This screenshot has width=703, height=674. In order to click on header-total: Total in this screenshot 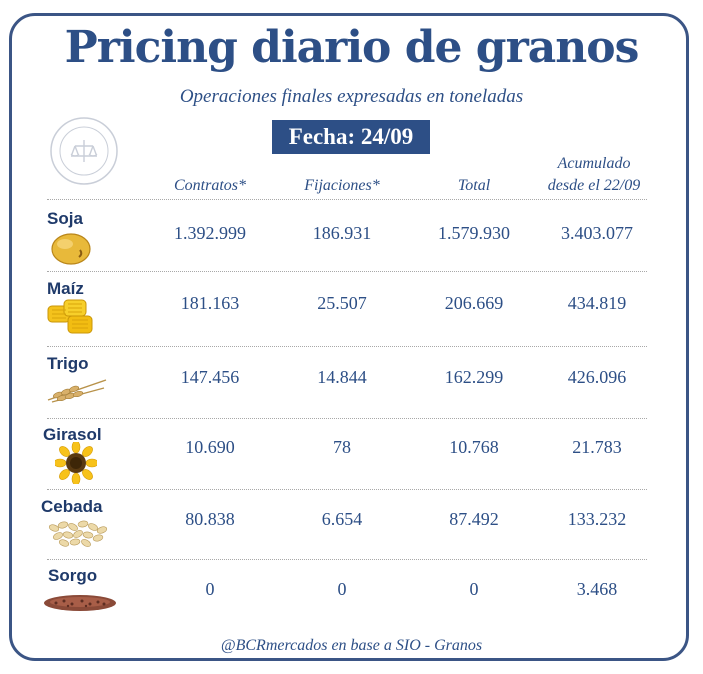, I will do `click(474, 185)`.